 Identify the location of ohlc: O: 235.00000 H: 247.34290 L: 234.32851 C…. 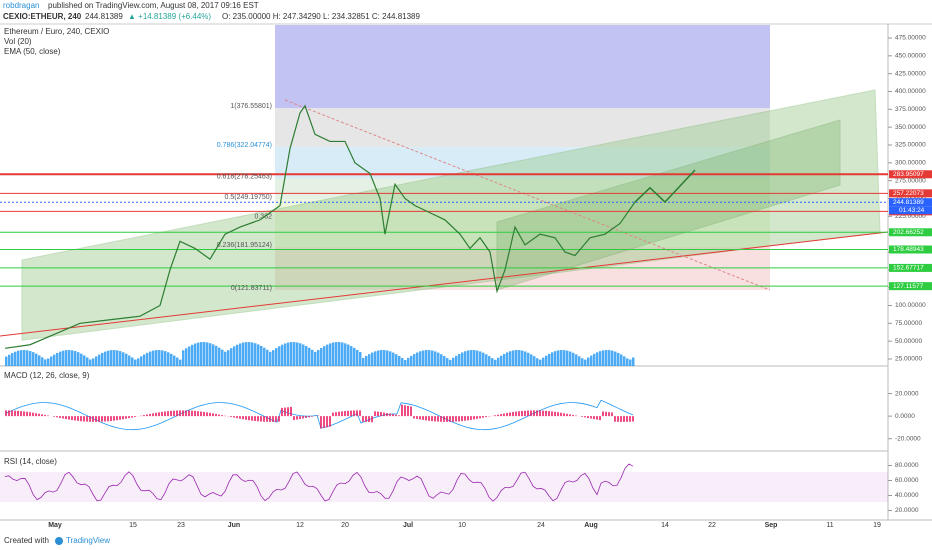
(321, 16).